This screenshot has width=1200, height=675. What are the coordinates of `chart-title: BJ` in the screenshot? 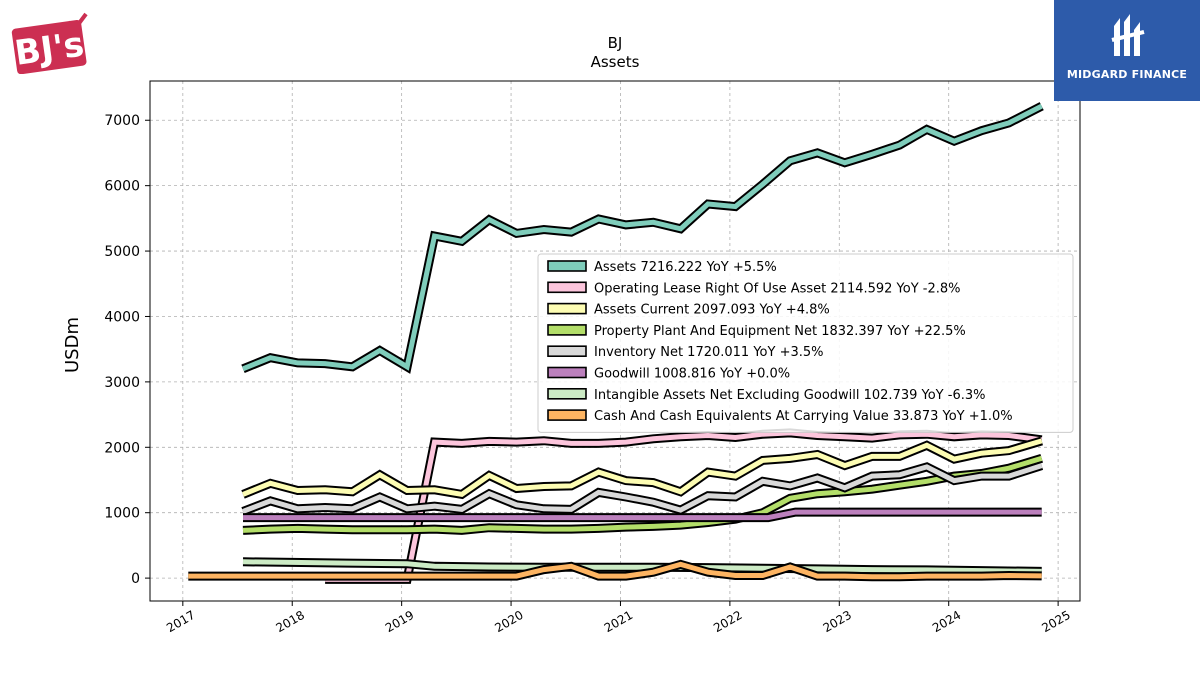 It's located at (615, 43).